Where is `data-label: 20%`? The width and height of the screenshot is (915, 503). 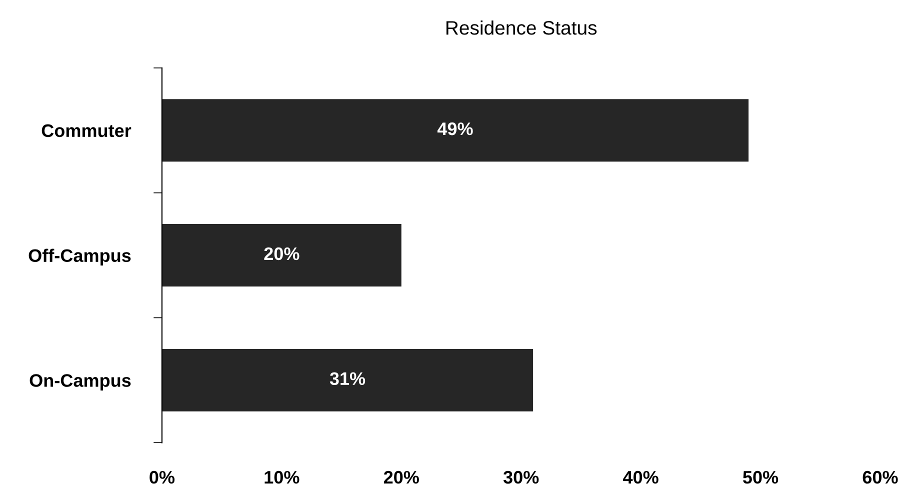 data-label: 20% is located at coordinates (282, 253).